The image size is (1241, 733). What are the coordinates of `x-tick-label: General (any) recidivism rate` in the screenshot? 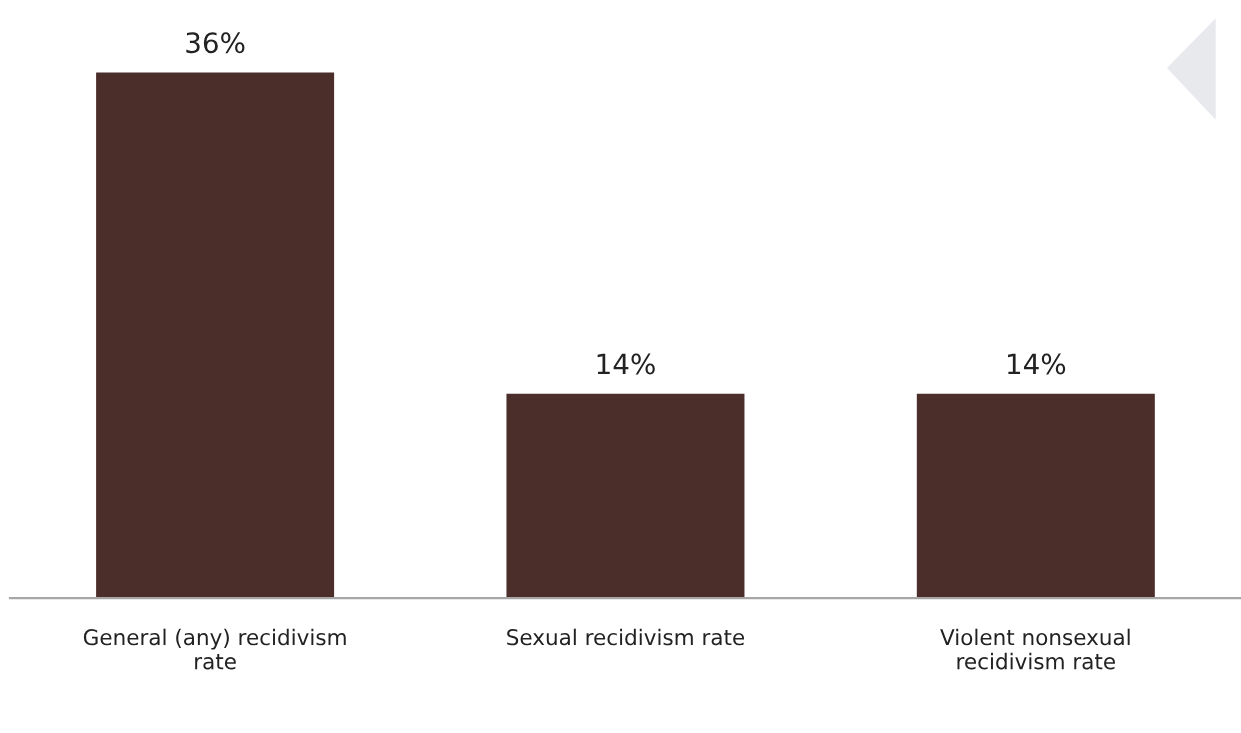 It's located at (214, 649).